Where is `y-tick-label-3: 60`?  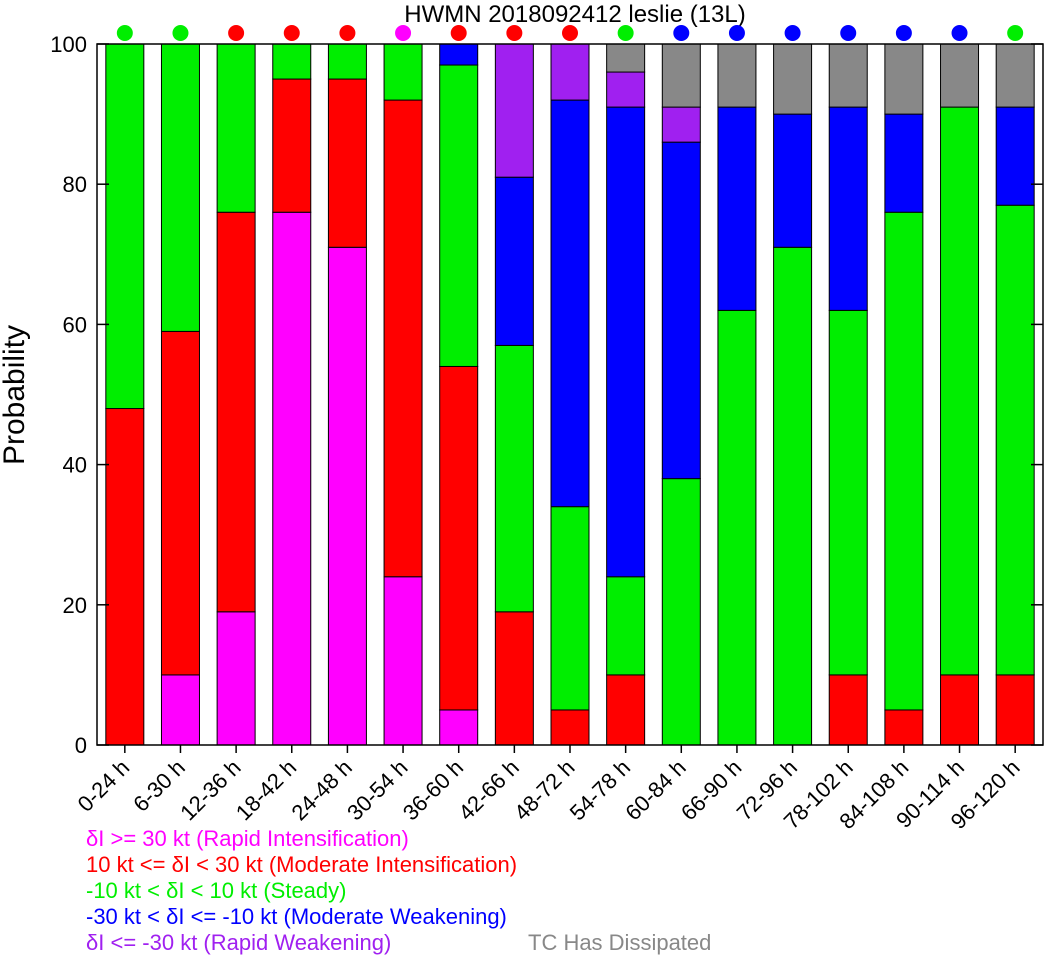
y-tick-label-3: 60 is located at coordinates (75, 324).